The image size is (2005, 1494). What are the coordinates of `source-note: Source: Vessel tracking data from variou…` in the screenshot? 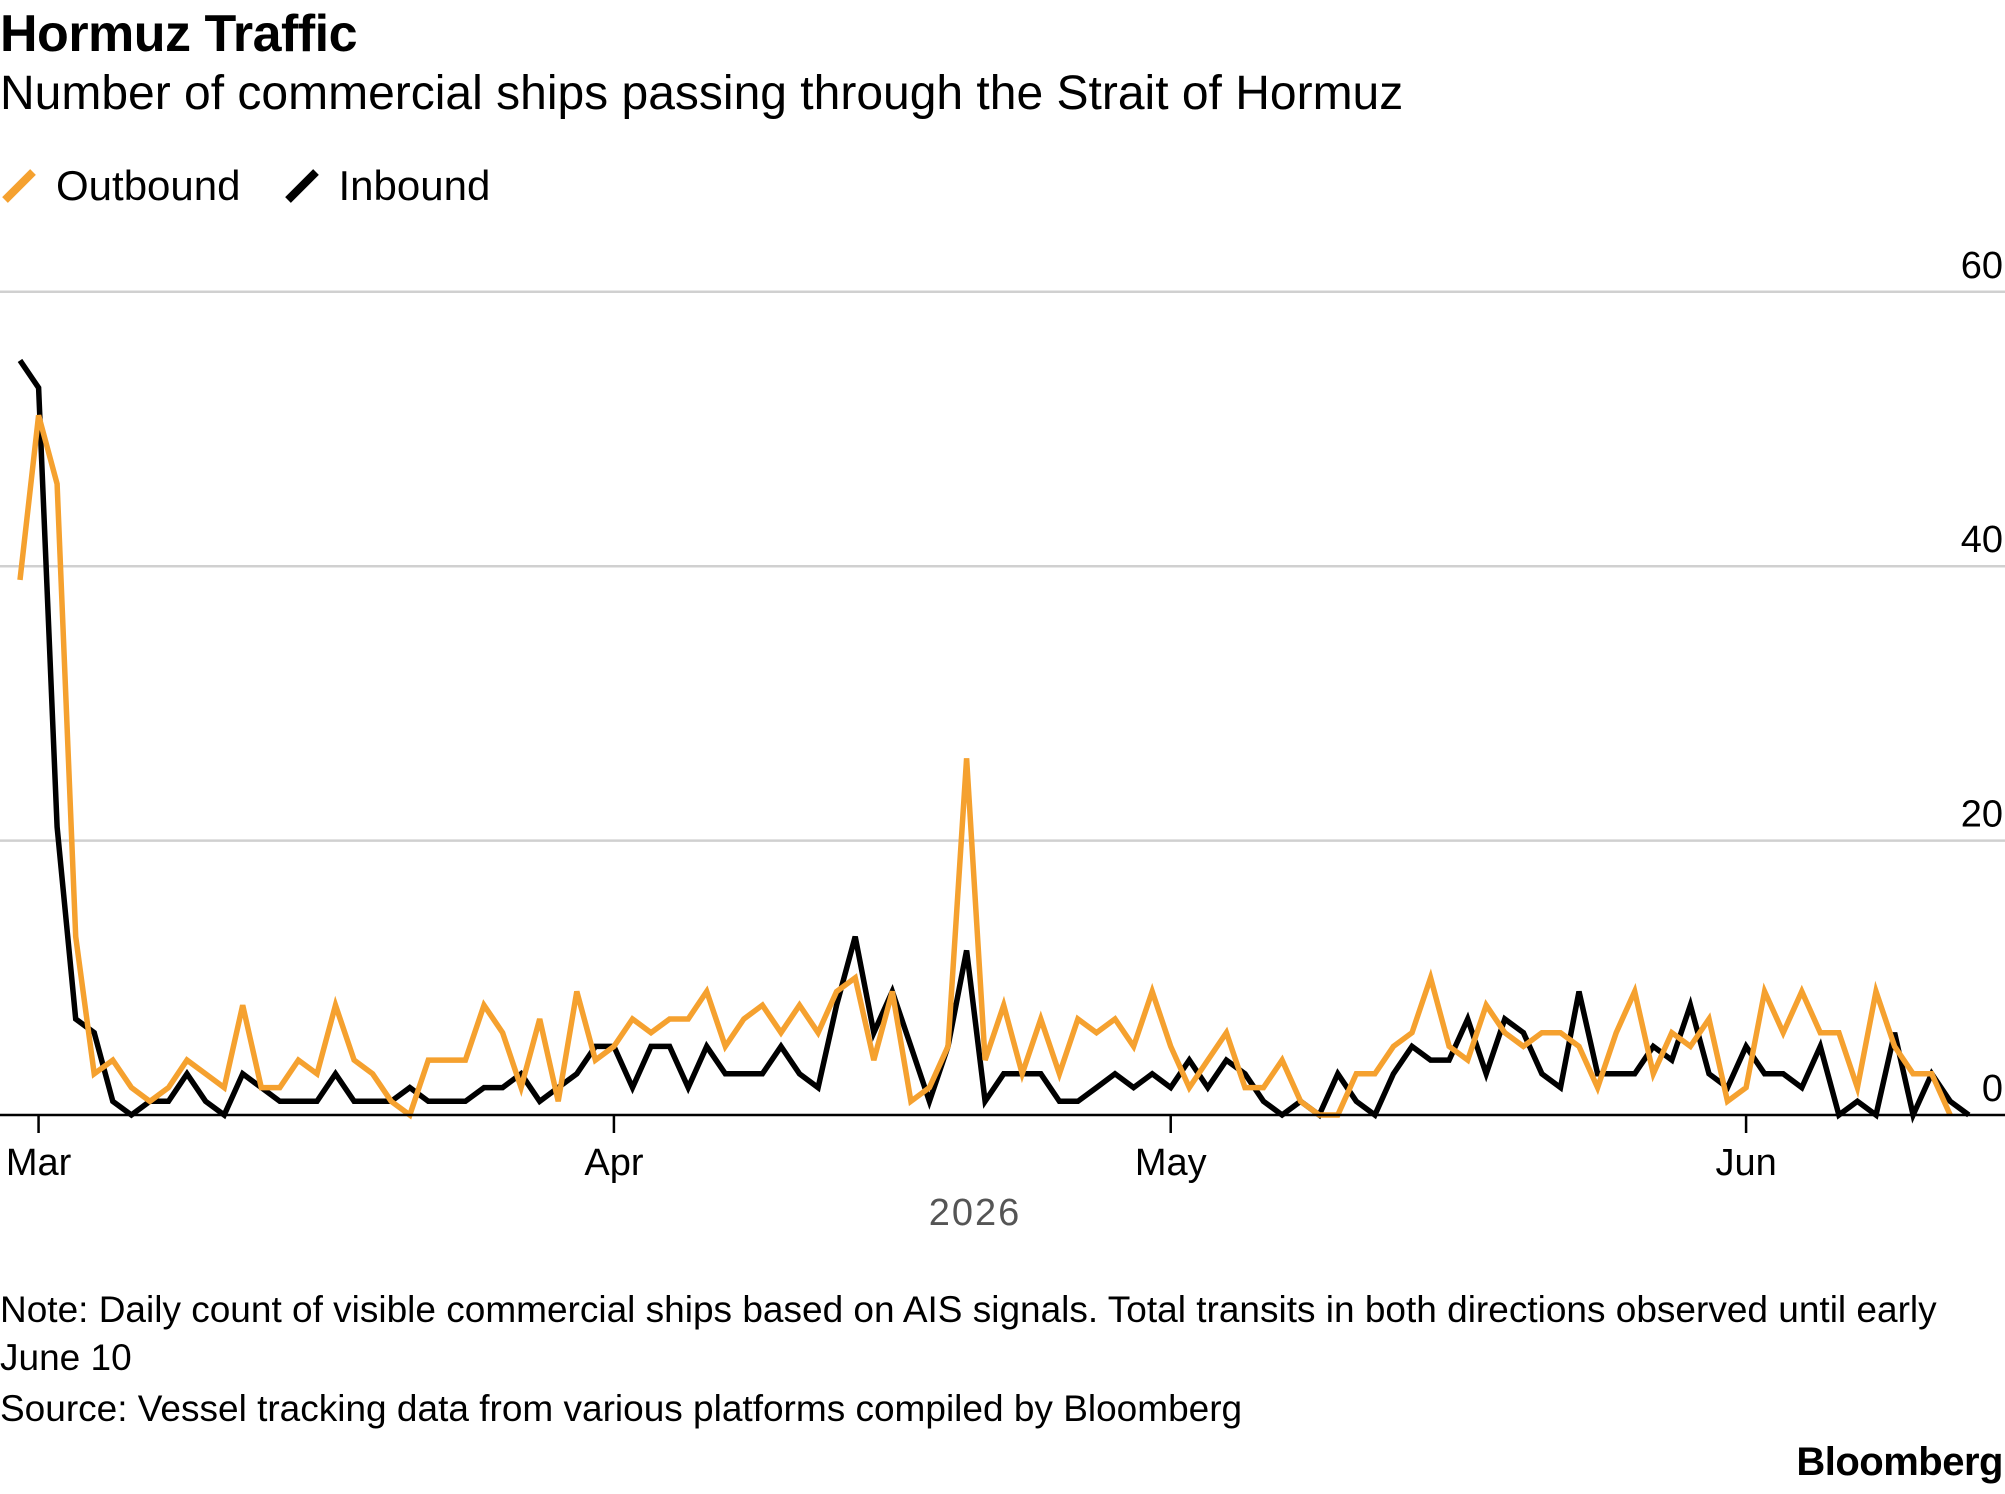 It's located at (621, 1408).